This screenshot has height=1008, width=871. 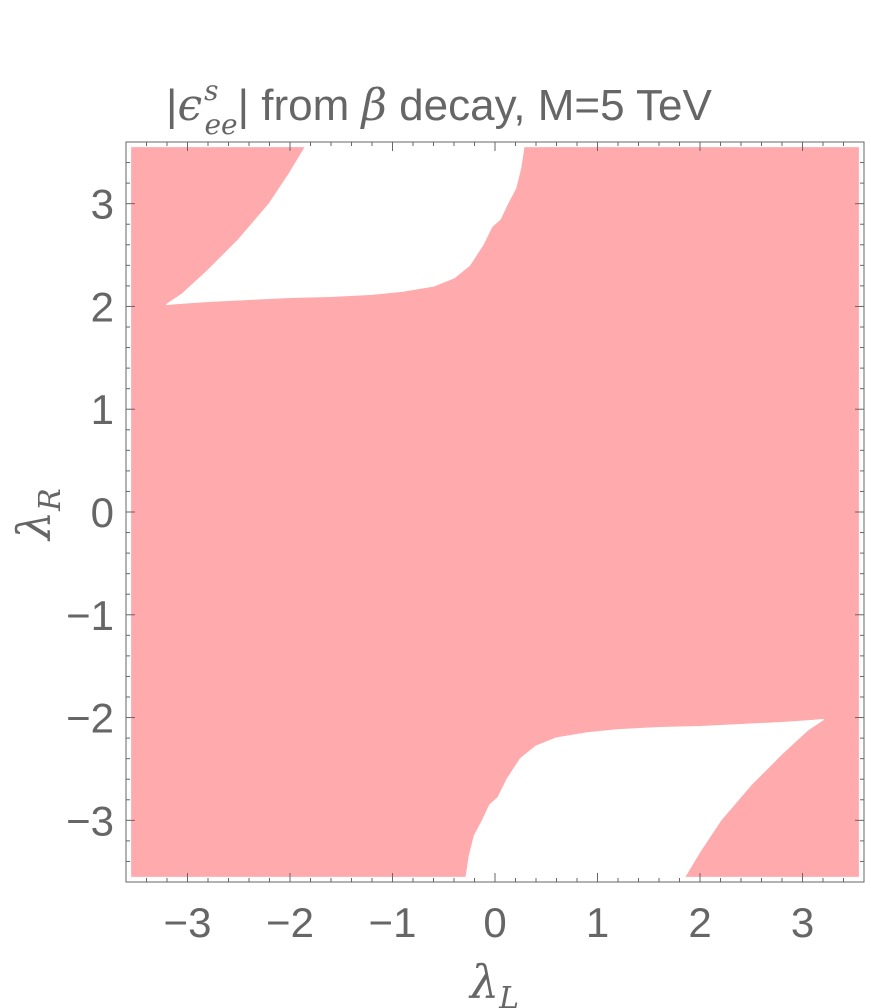 What do you see at coordinates (550, 105) in the screenshot?
I see `title-suffix: decay, M=5 TeV` at bounding box center [550, 105].